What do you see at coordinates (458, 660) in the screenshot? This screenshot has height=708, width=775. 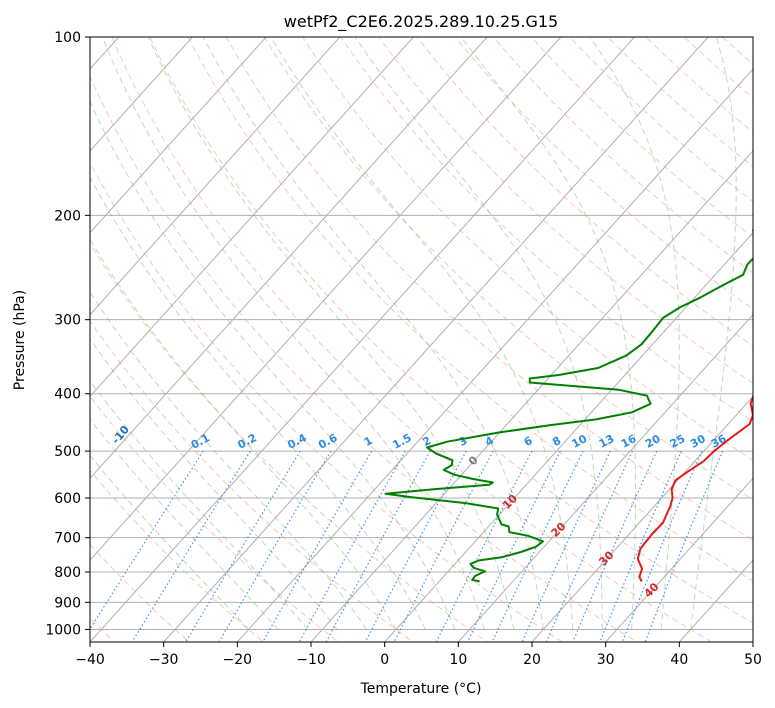 I see `x-tick-label: 10` at bounding box center [458, 660].